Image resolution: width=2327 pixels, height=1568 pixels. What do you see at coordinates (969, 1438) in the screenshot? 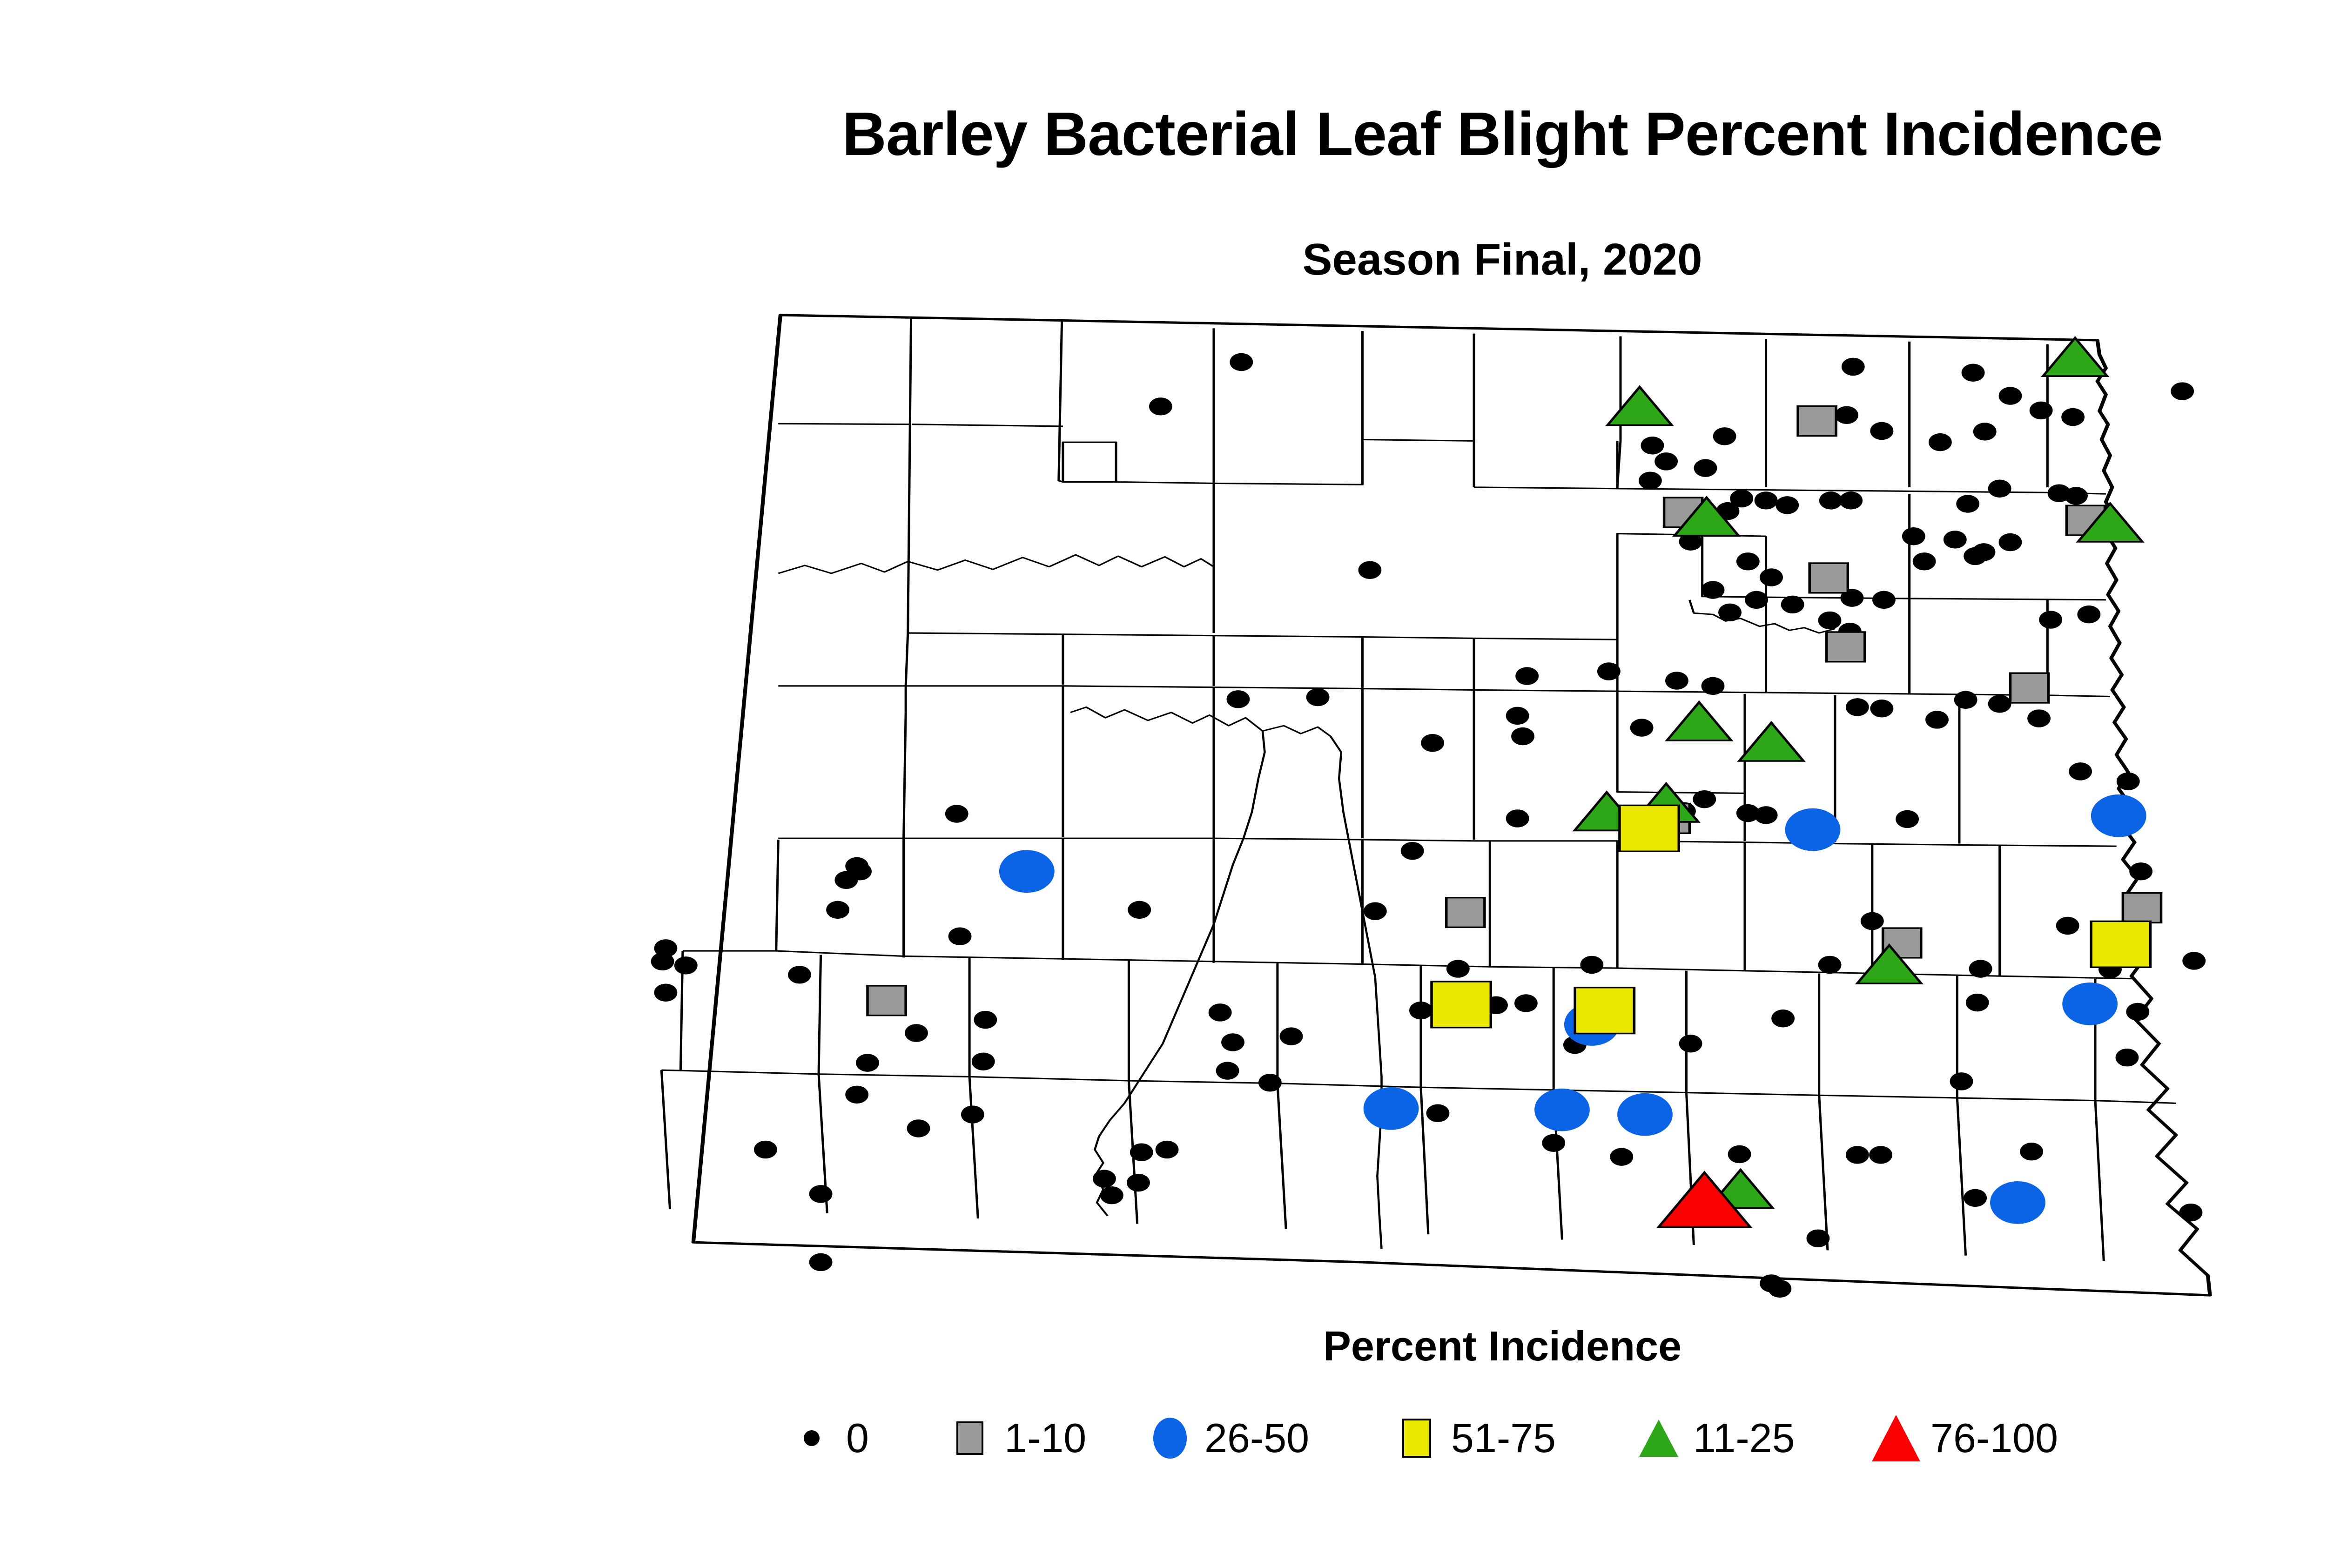
I see `legend-gray-square-icon` at bounding box center [969, 1438].